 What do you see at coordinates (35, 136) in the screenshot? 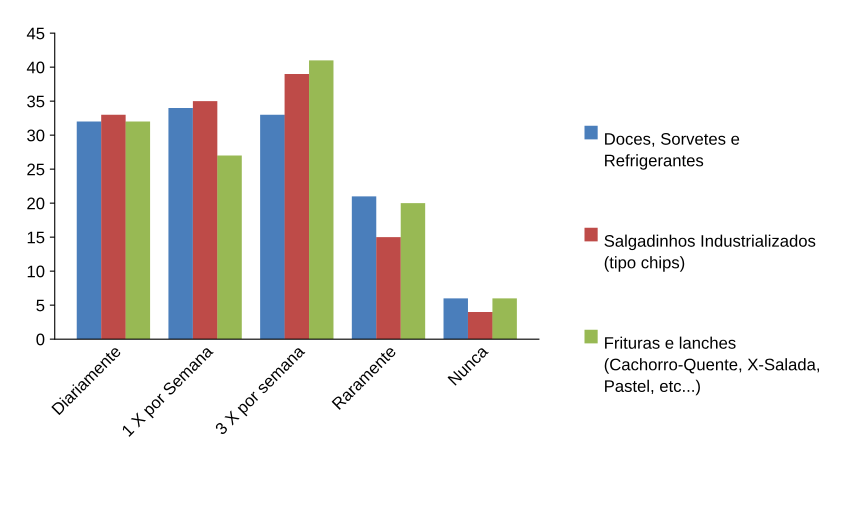
I see `y-tick-label: 30` at bounding box center [35, 136].